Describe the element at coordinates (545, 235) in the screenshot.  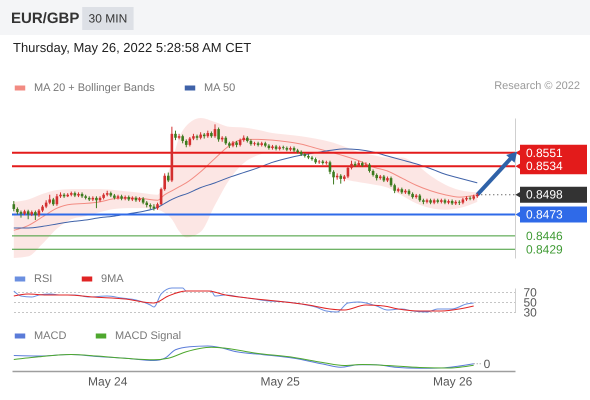
I see `ref-line-label: 0.8446` at that location.